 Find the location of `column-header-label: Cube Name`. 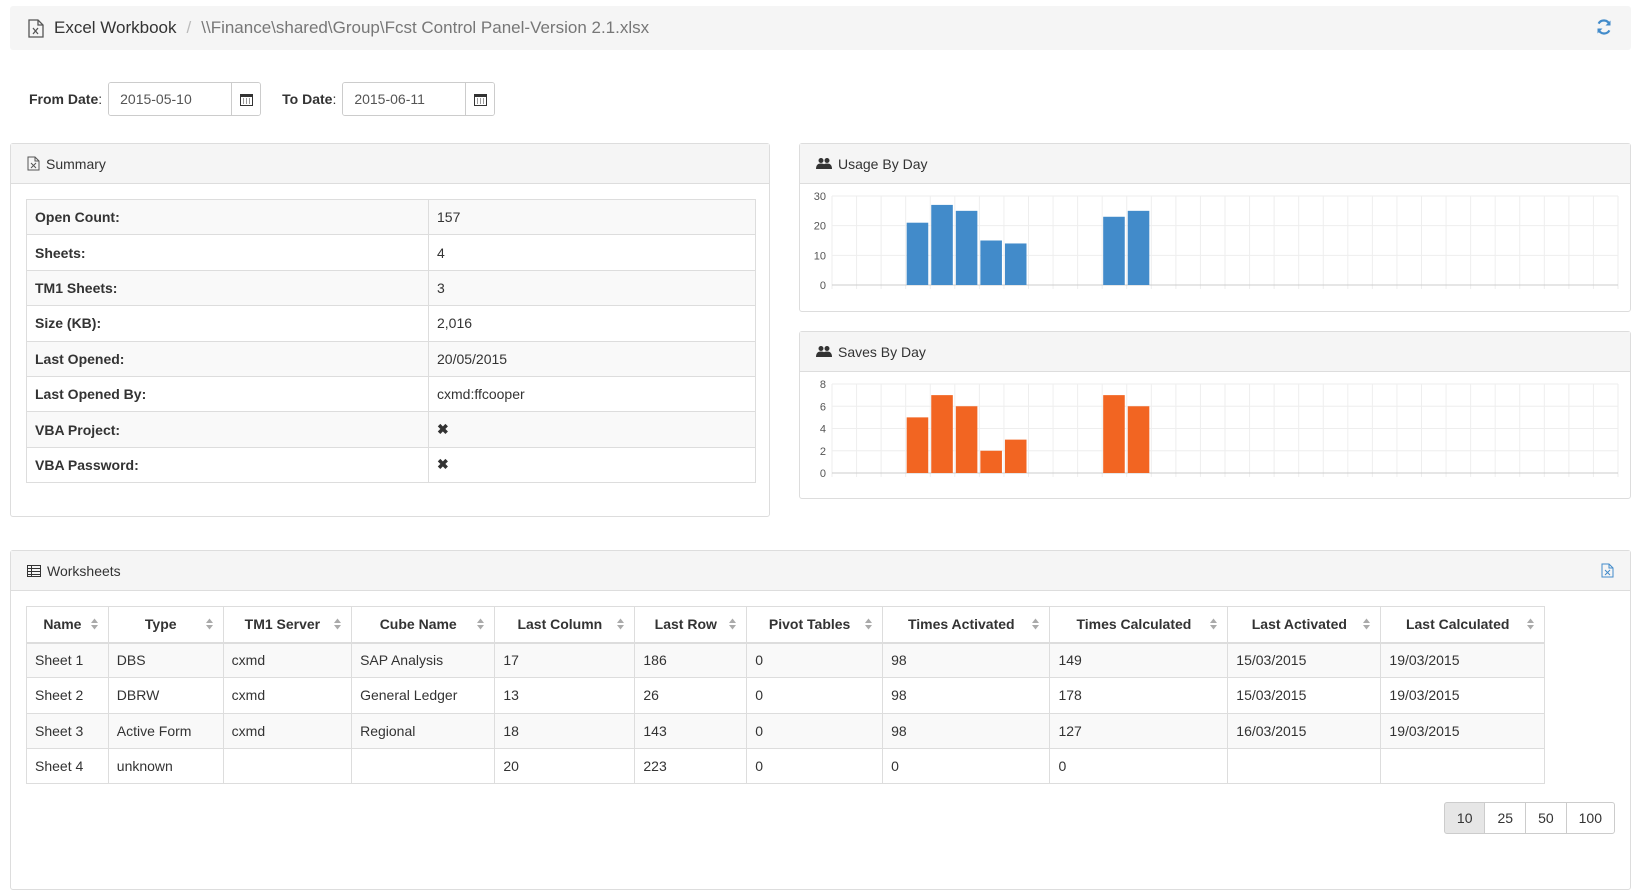

column-header-label: Cube Name is located at coordinates (418, 624).